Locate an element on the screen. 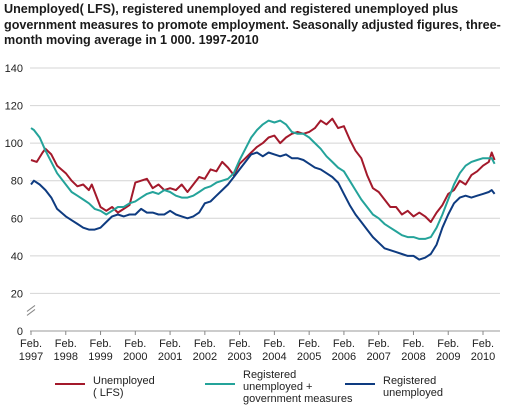 The width and height of the screenshot is (511, 415). y-tick-label: 60 is located at coordinates (17, 219).